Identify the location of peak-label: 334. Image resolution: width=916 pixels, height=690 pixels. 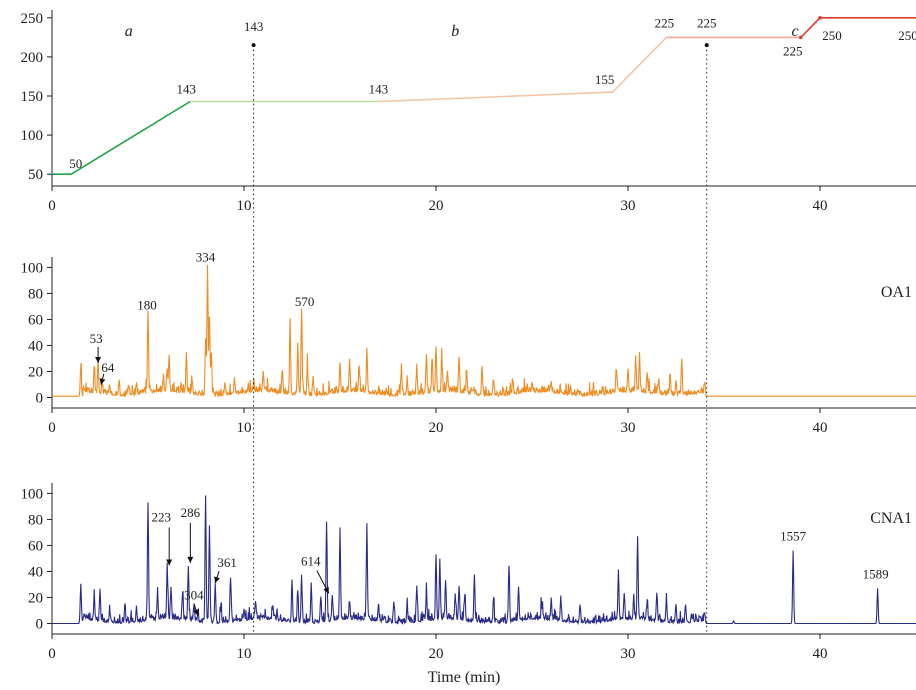
(206, 256).